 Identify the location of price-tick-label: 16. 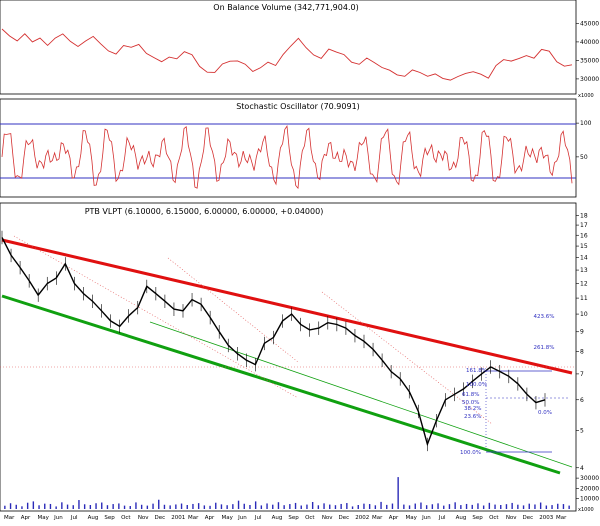
(584, 235).